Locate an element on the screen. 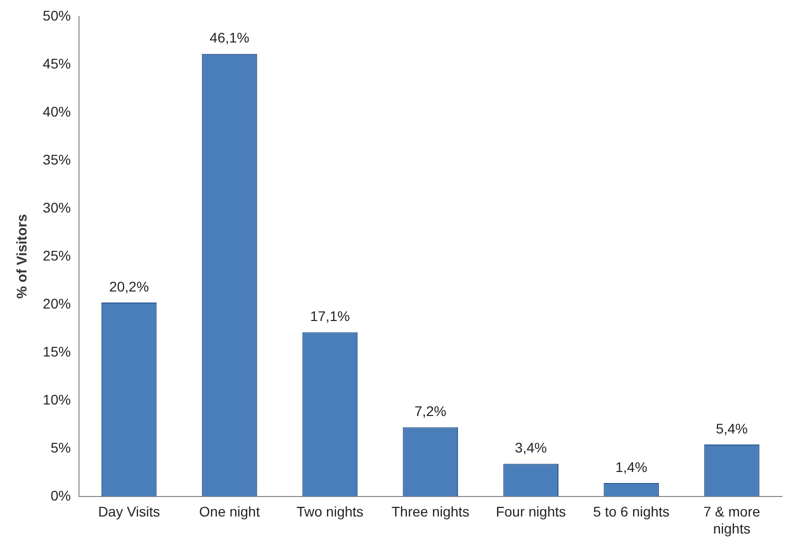  y-tick-label: 35% is located at coordinates (56, 159).